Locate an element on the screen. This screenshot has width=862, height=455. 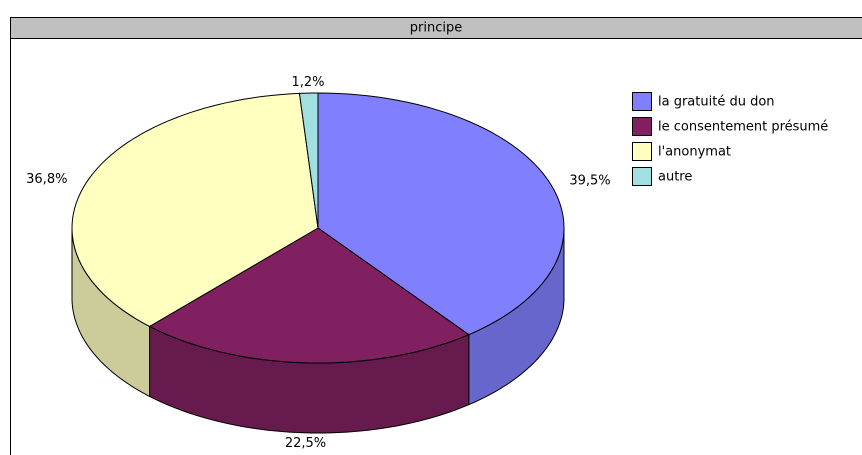
chart-title: principe is located at coordinates (436, 28).